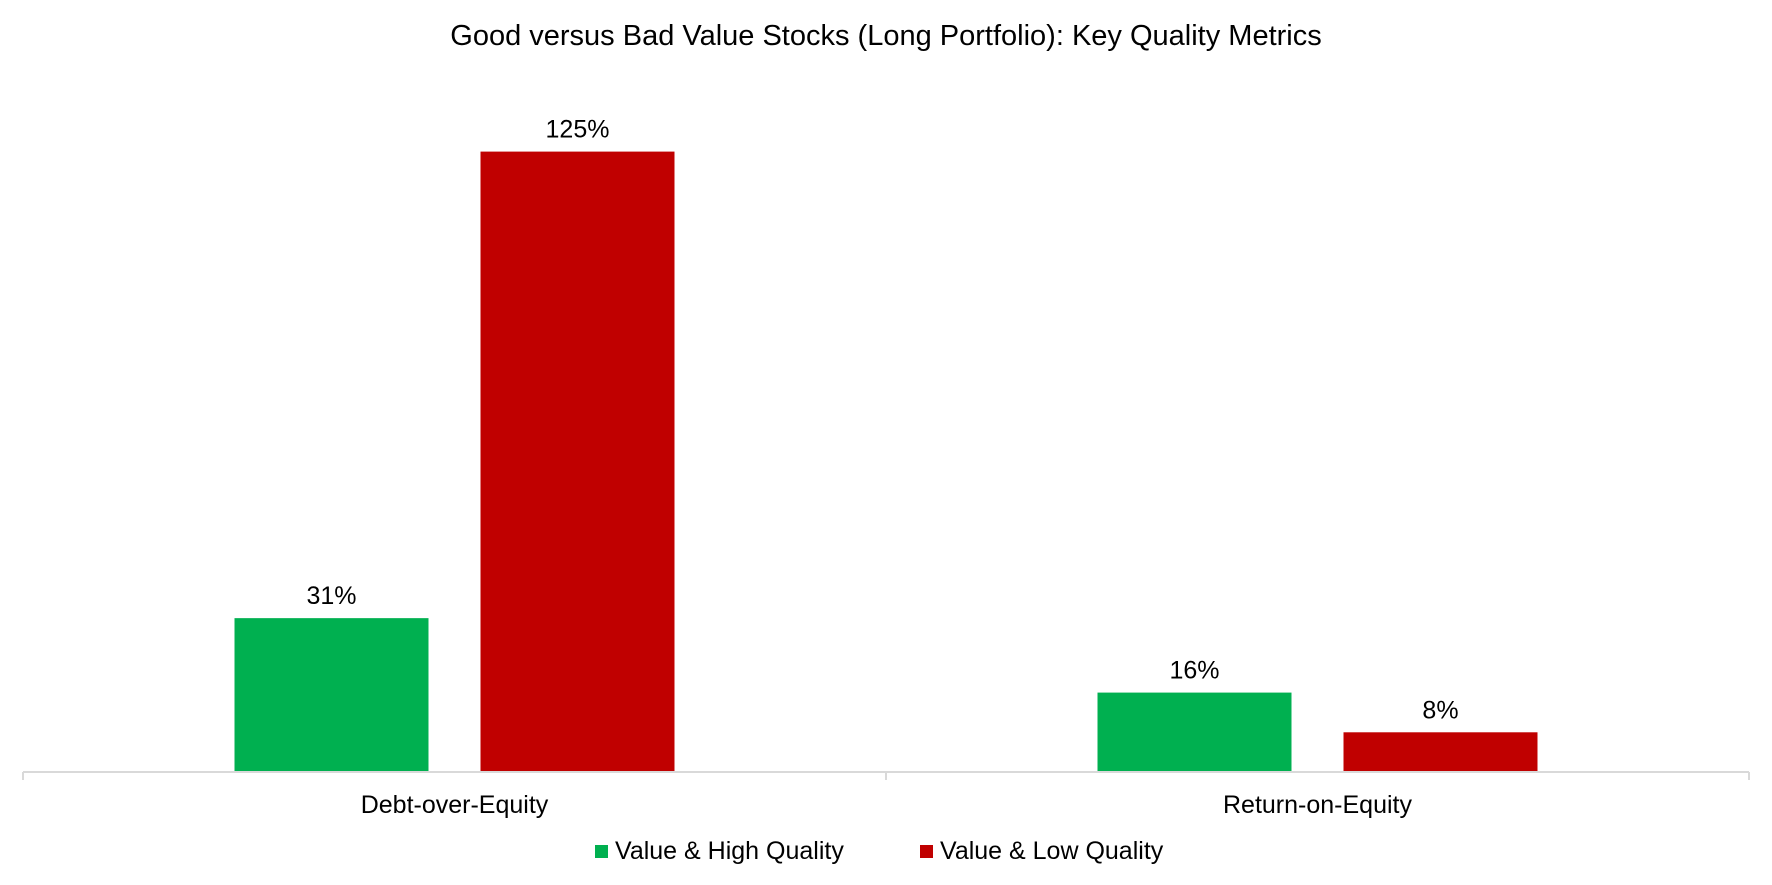 This screenshot has width=1772, height=885. What do you see at coordinates (578, 130) in the screenshot?
I see `data-label-debt-over-equity-value-low-quality: 125%` at bounding box center [578, 130].